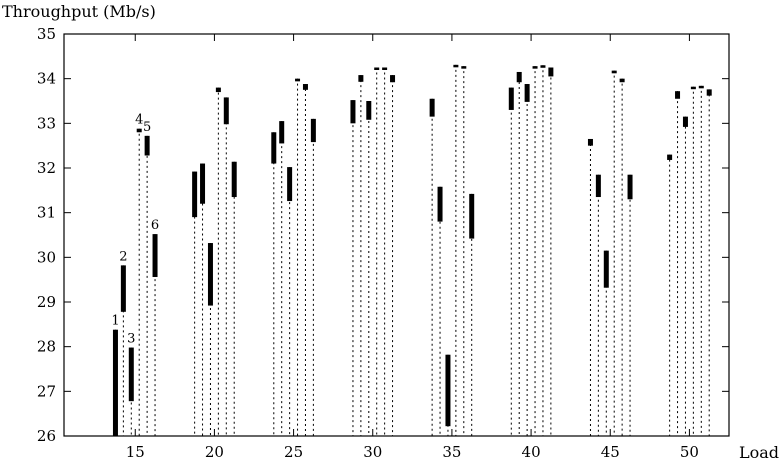 The width and height of the screenshot is (781, 466). Describe the element at coordinates (46, 79) in the screenshot. I see `y-tick-label: 34` at that location.